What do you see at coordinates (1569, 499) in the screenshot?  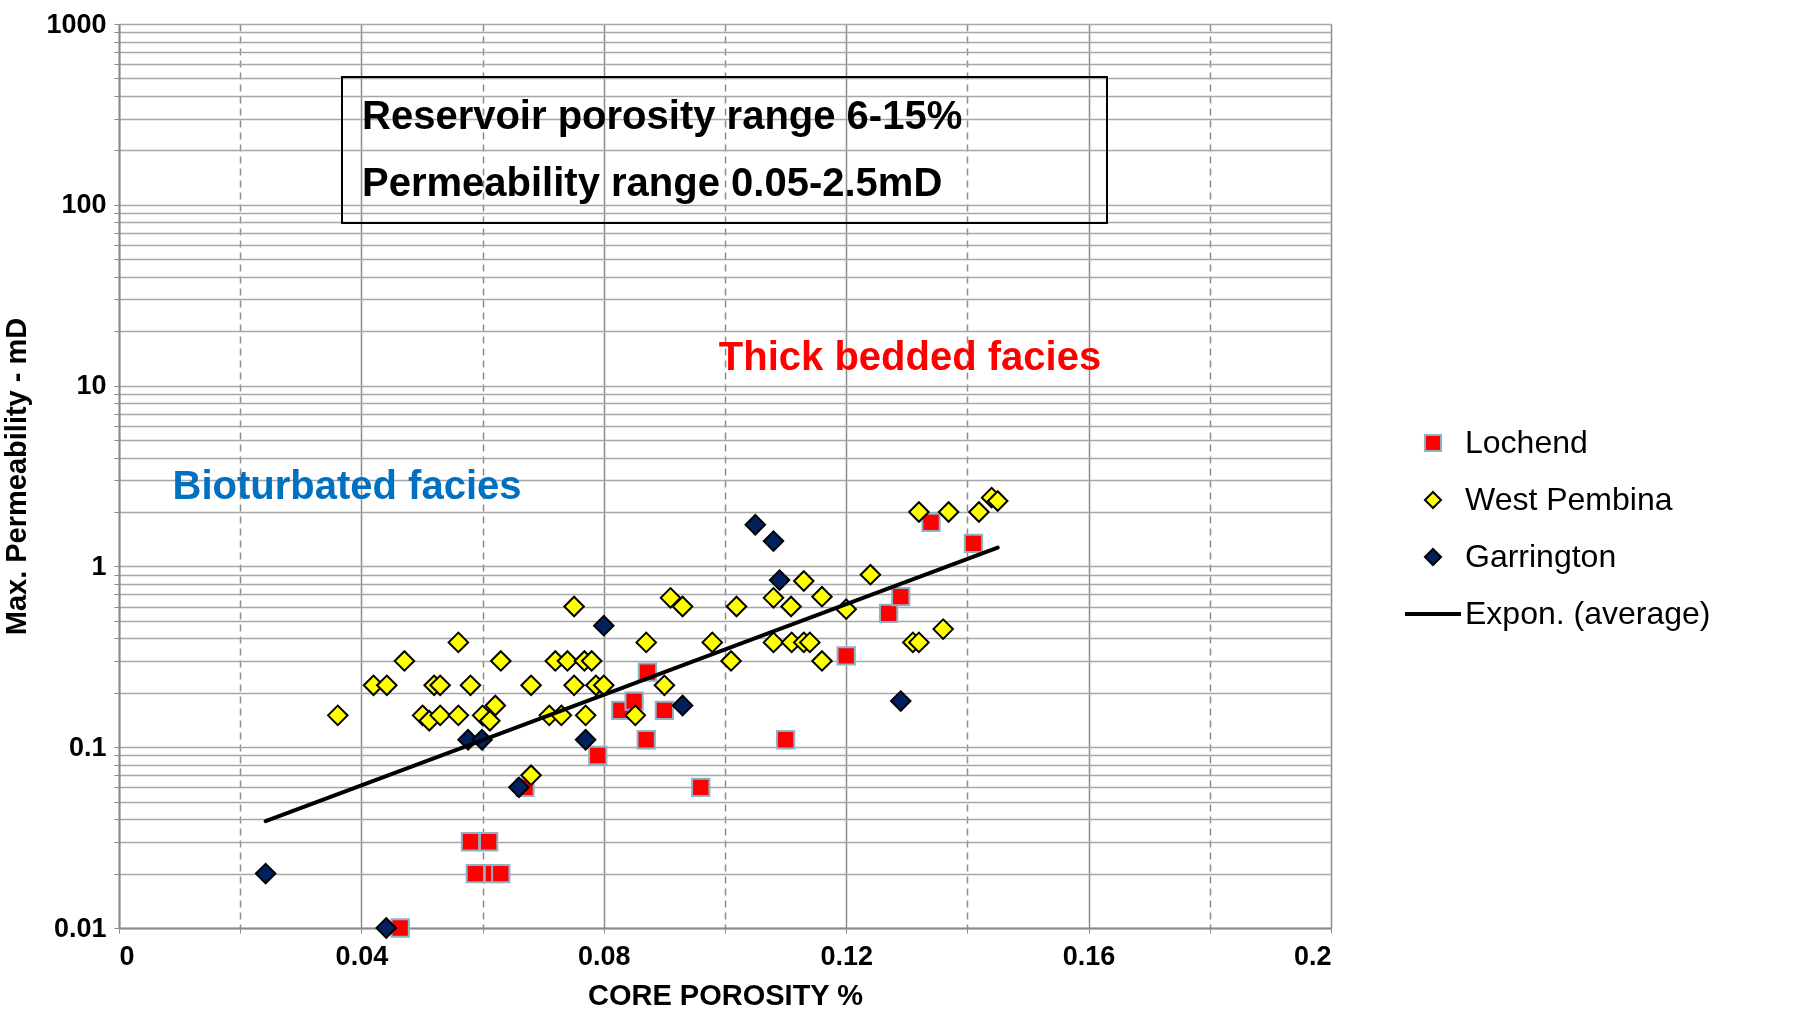 I see `legend-label: West Pembina` at bounding box center [1569, 499].